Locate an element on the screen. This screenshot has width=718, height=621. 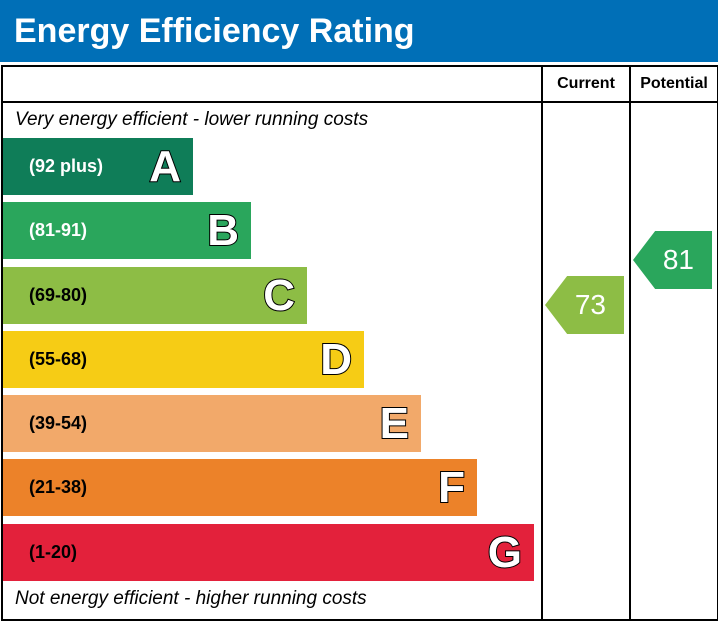
band-letter: C is located at coordinates (279, 295).